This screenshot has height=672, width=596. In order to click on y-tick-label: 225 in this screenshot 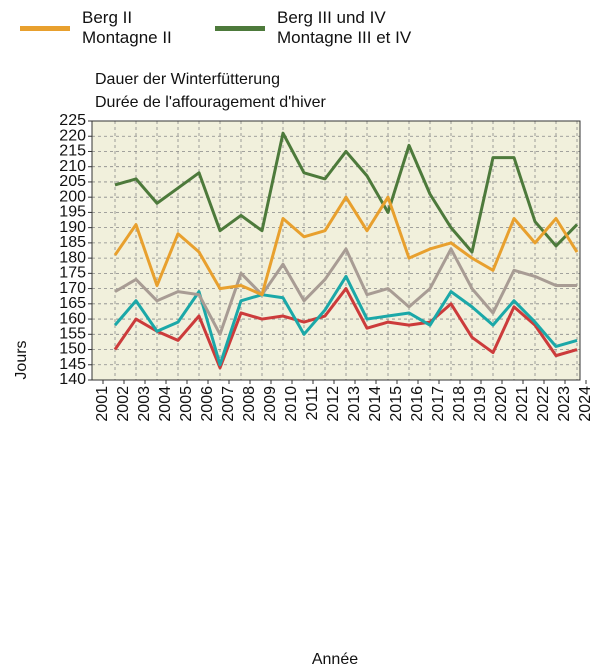, I will do `click(72, 120)`.